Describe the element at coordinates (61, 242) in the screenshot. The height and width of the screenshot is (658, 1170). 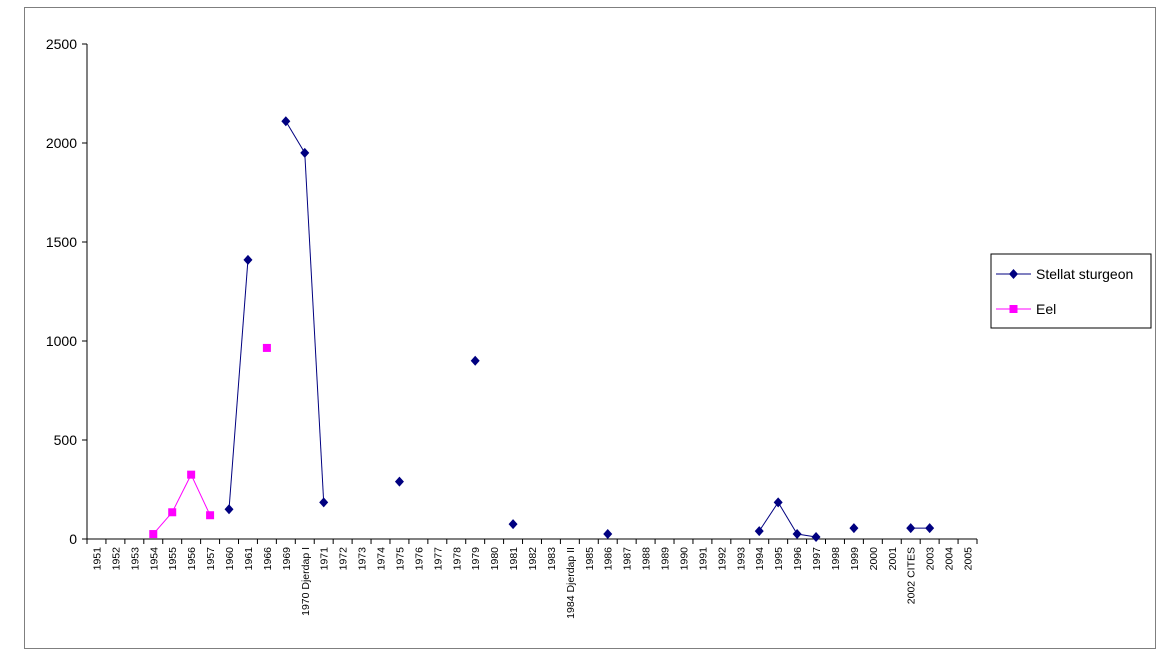
I see `y-tick-label-3: 1500` at that location.